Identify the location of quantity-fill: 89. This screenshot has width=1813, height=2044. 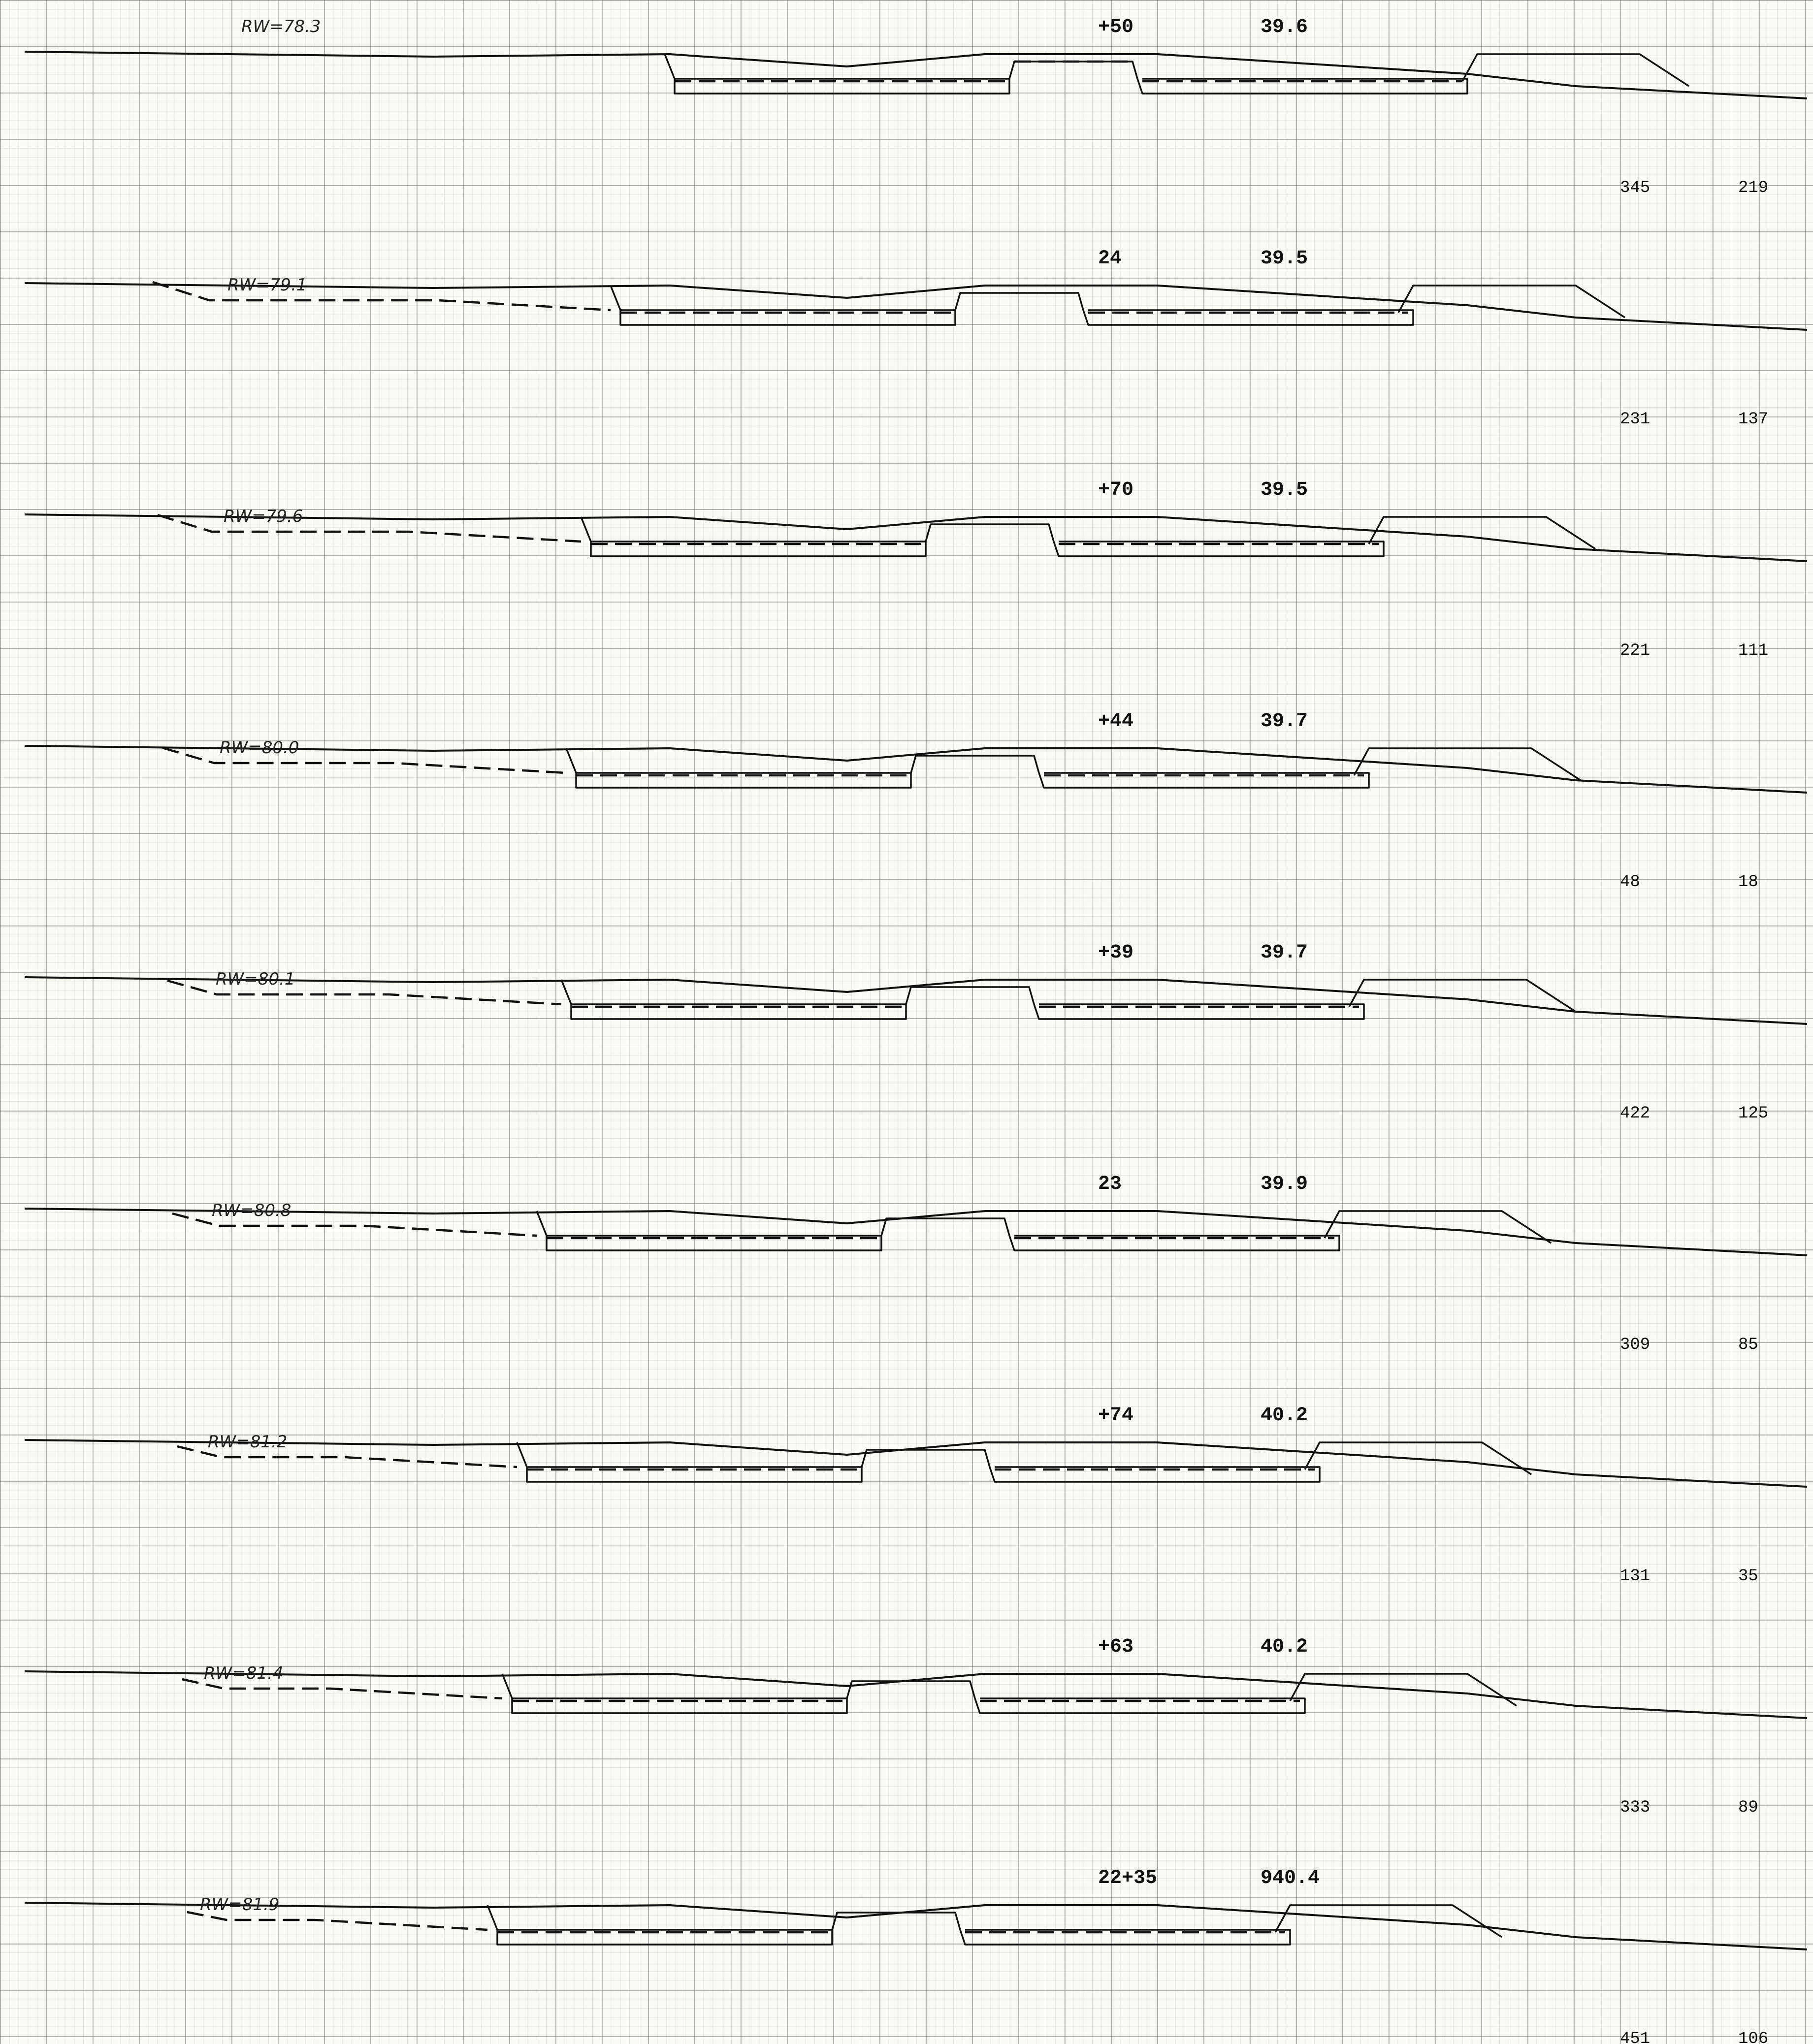
(1748, 1807).